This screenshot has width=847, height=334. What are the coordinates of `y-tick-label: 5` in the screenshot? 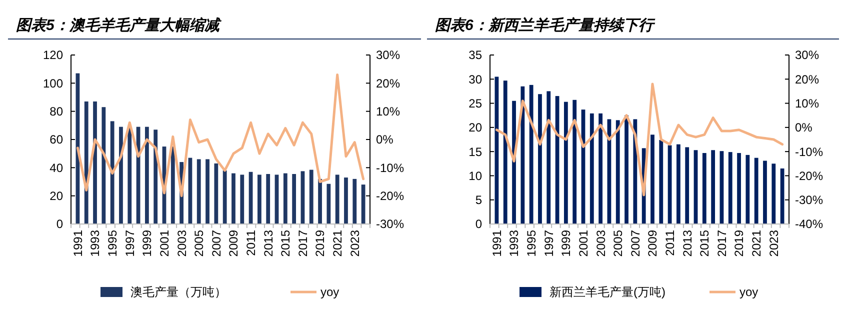 It's located at (478, 200).